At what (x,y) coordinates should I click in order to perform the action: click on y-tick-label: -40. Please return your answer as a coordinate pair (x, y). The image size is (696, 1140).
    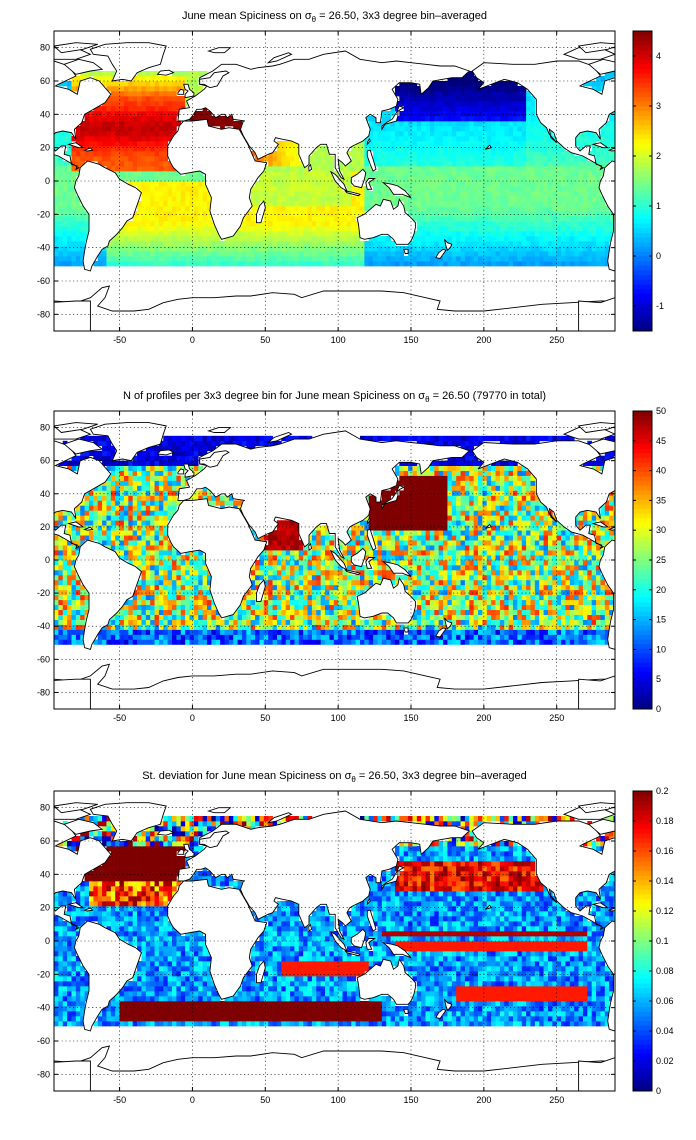
    Looking at the image, I should click on (43, 248).